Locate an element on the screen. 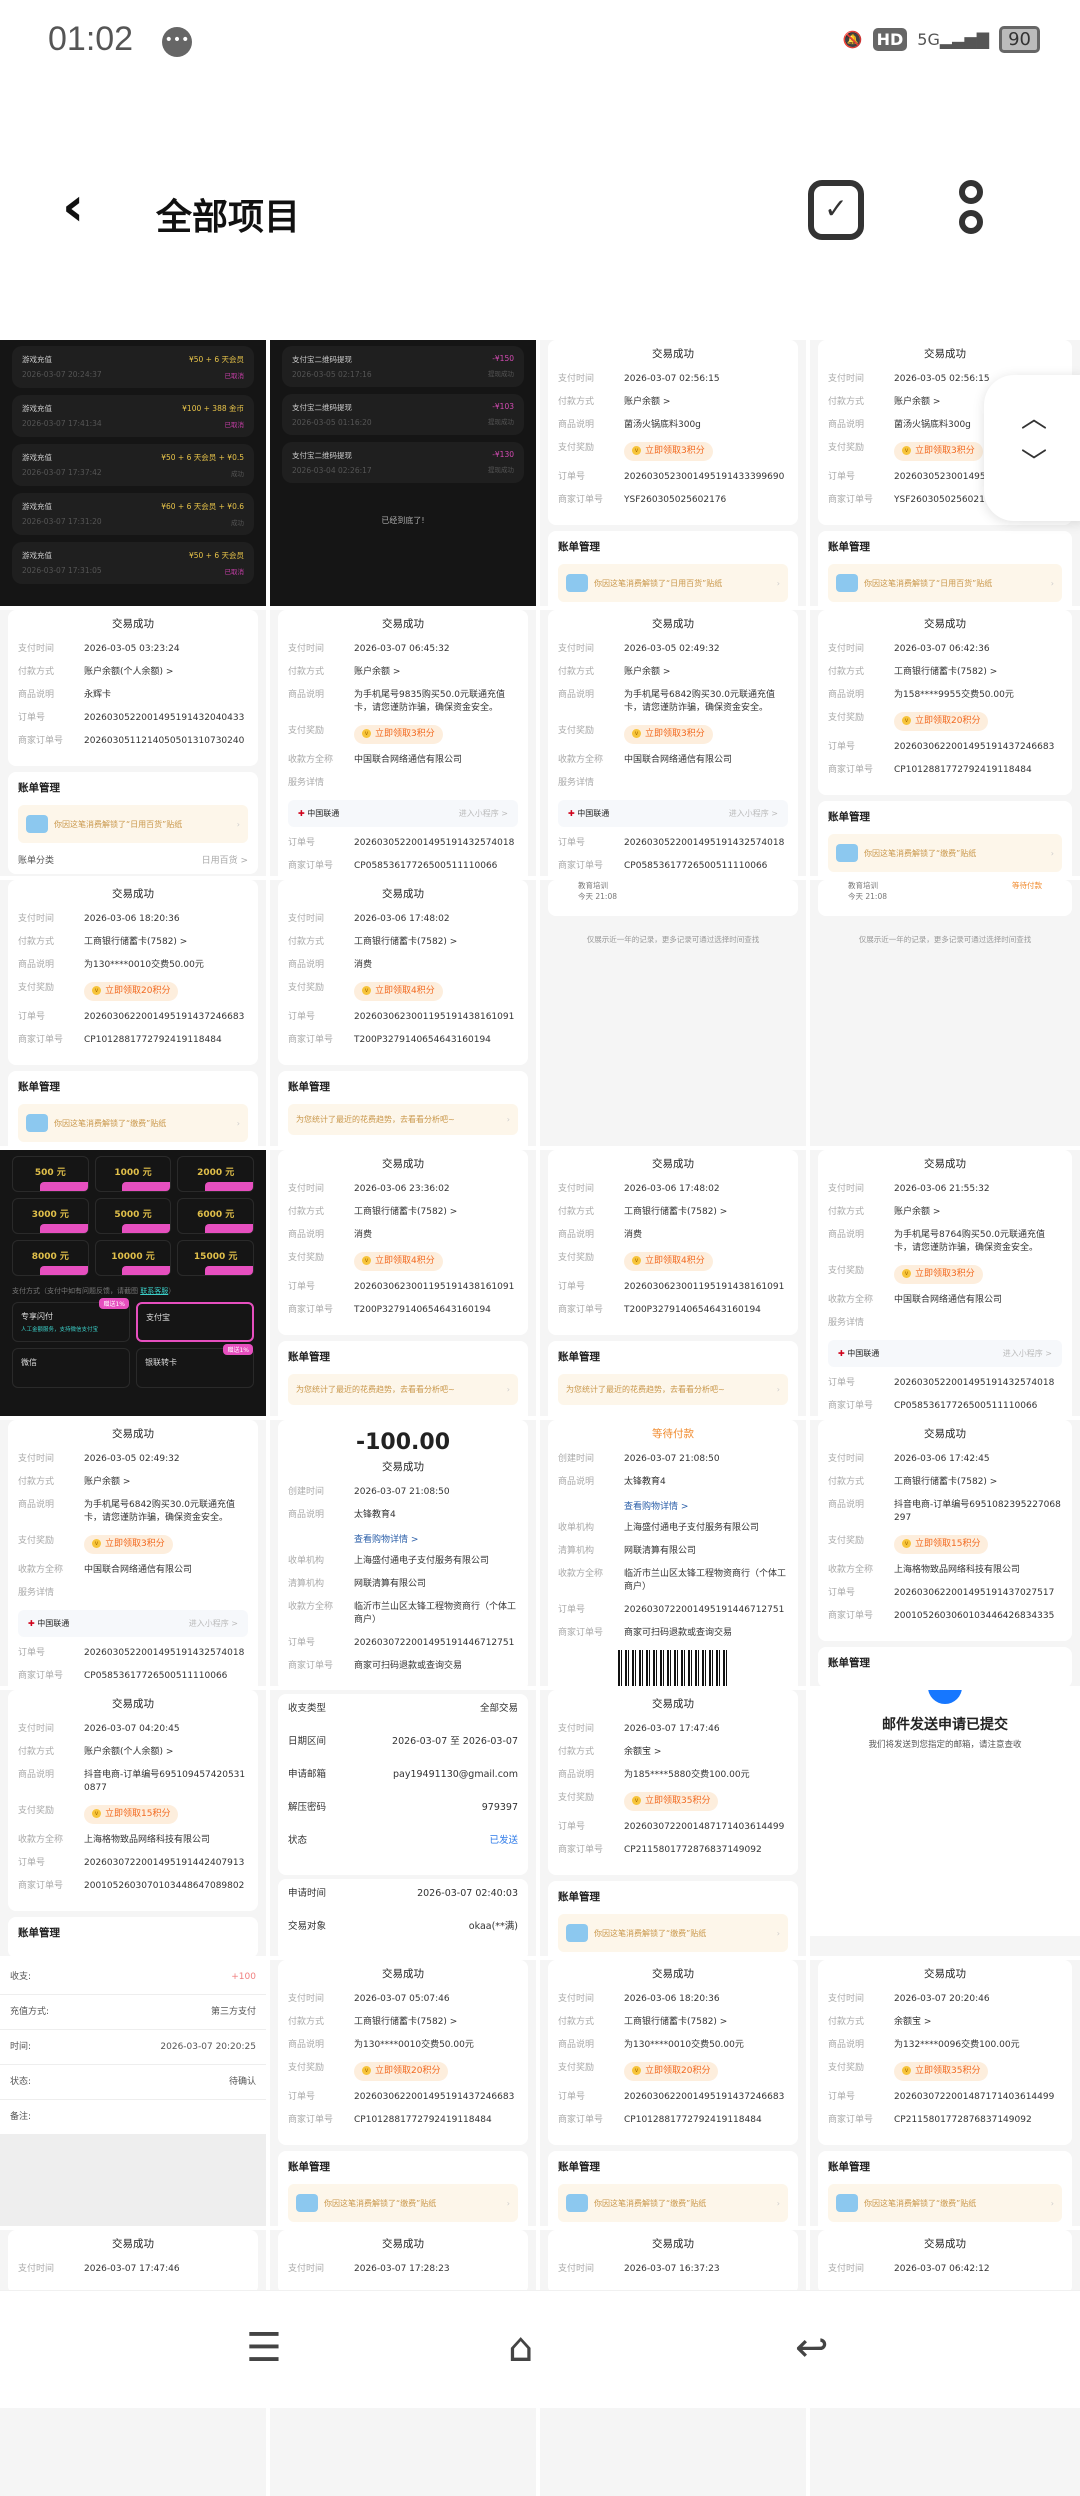  transaction-list-item: 游戏充值 2026-03-07 20:24:37 ¥50 + 6 天会员 已取消 is located at coordinates (133, 367).